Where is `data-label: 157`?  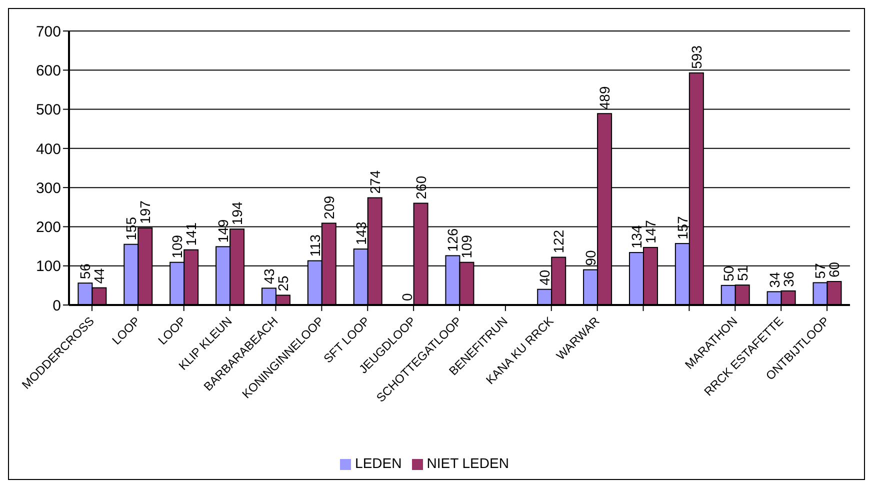
data-label: 157 is located at coordinates (682, 228).